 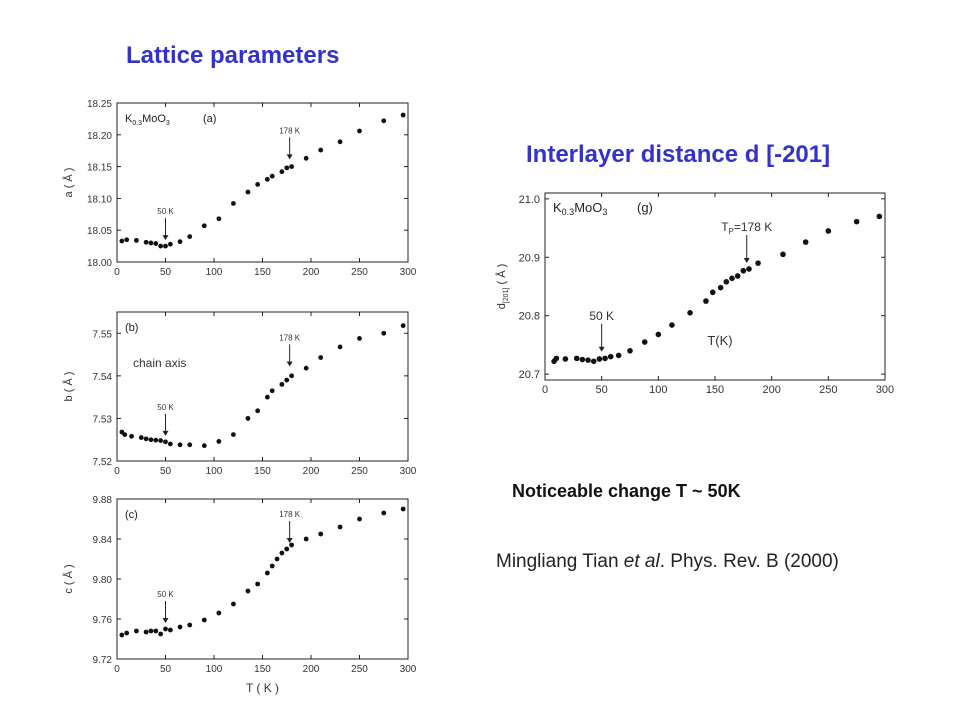 What do you see at coordinates (502, 306) in the screenshot?
I see `y-axis-label-main: d` at bounding box center [502, 306].